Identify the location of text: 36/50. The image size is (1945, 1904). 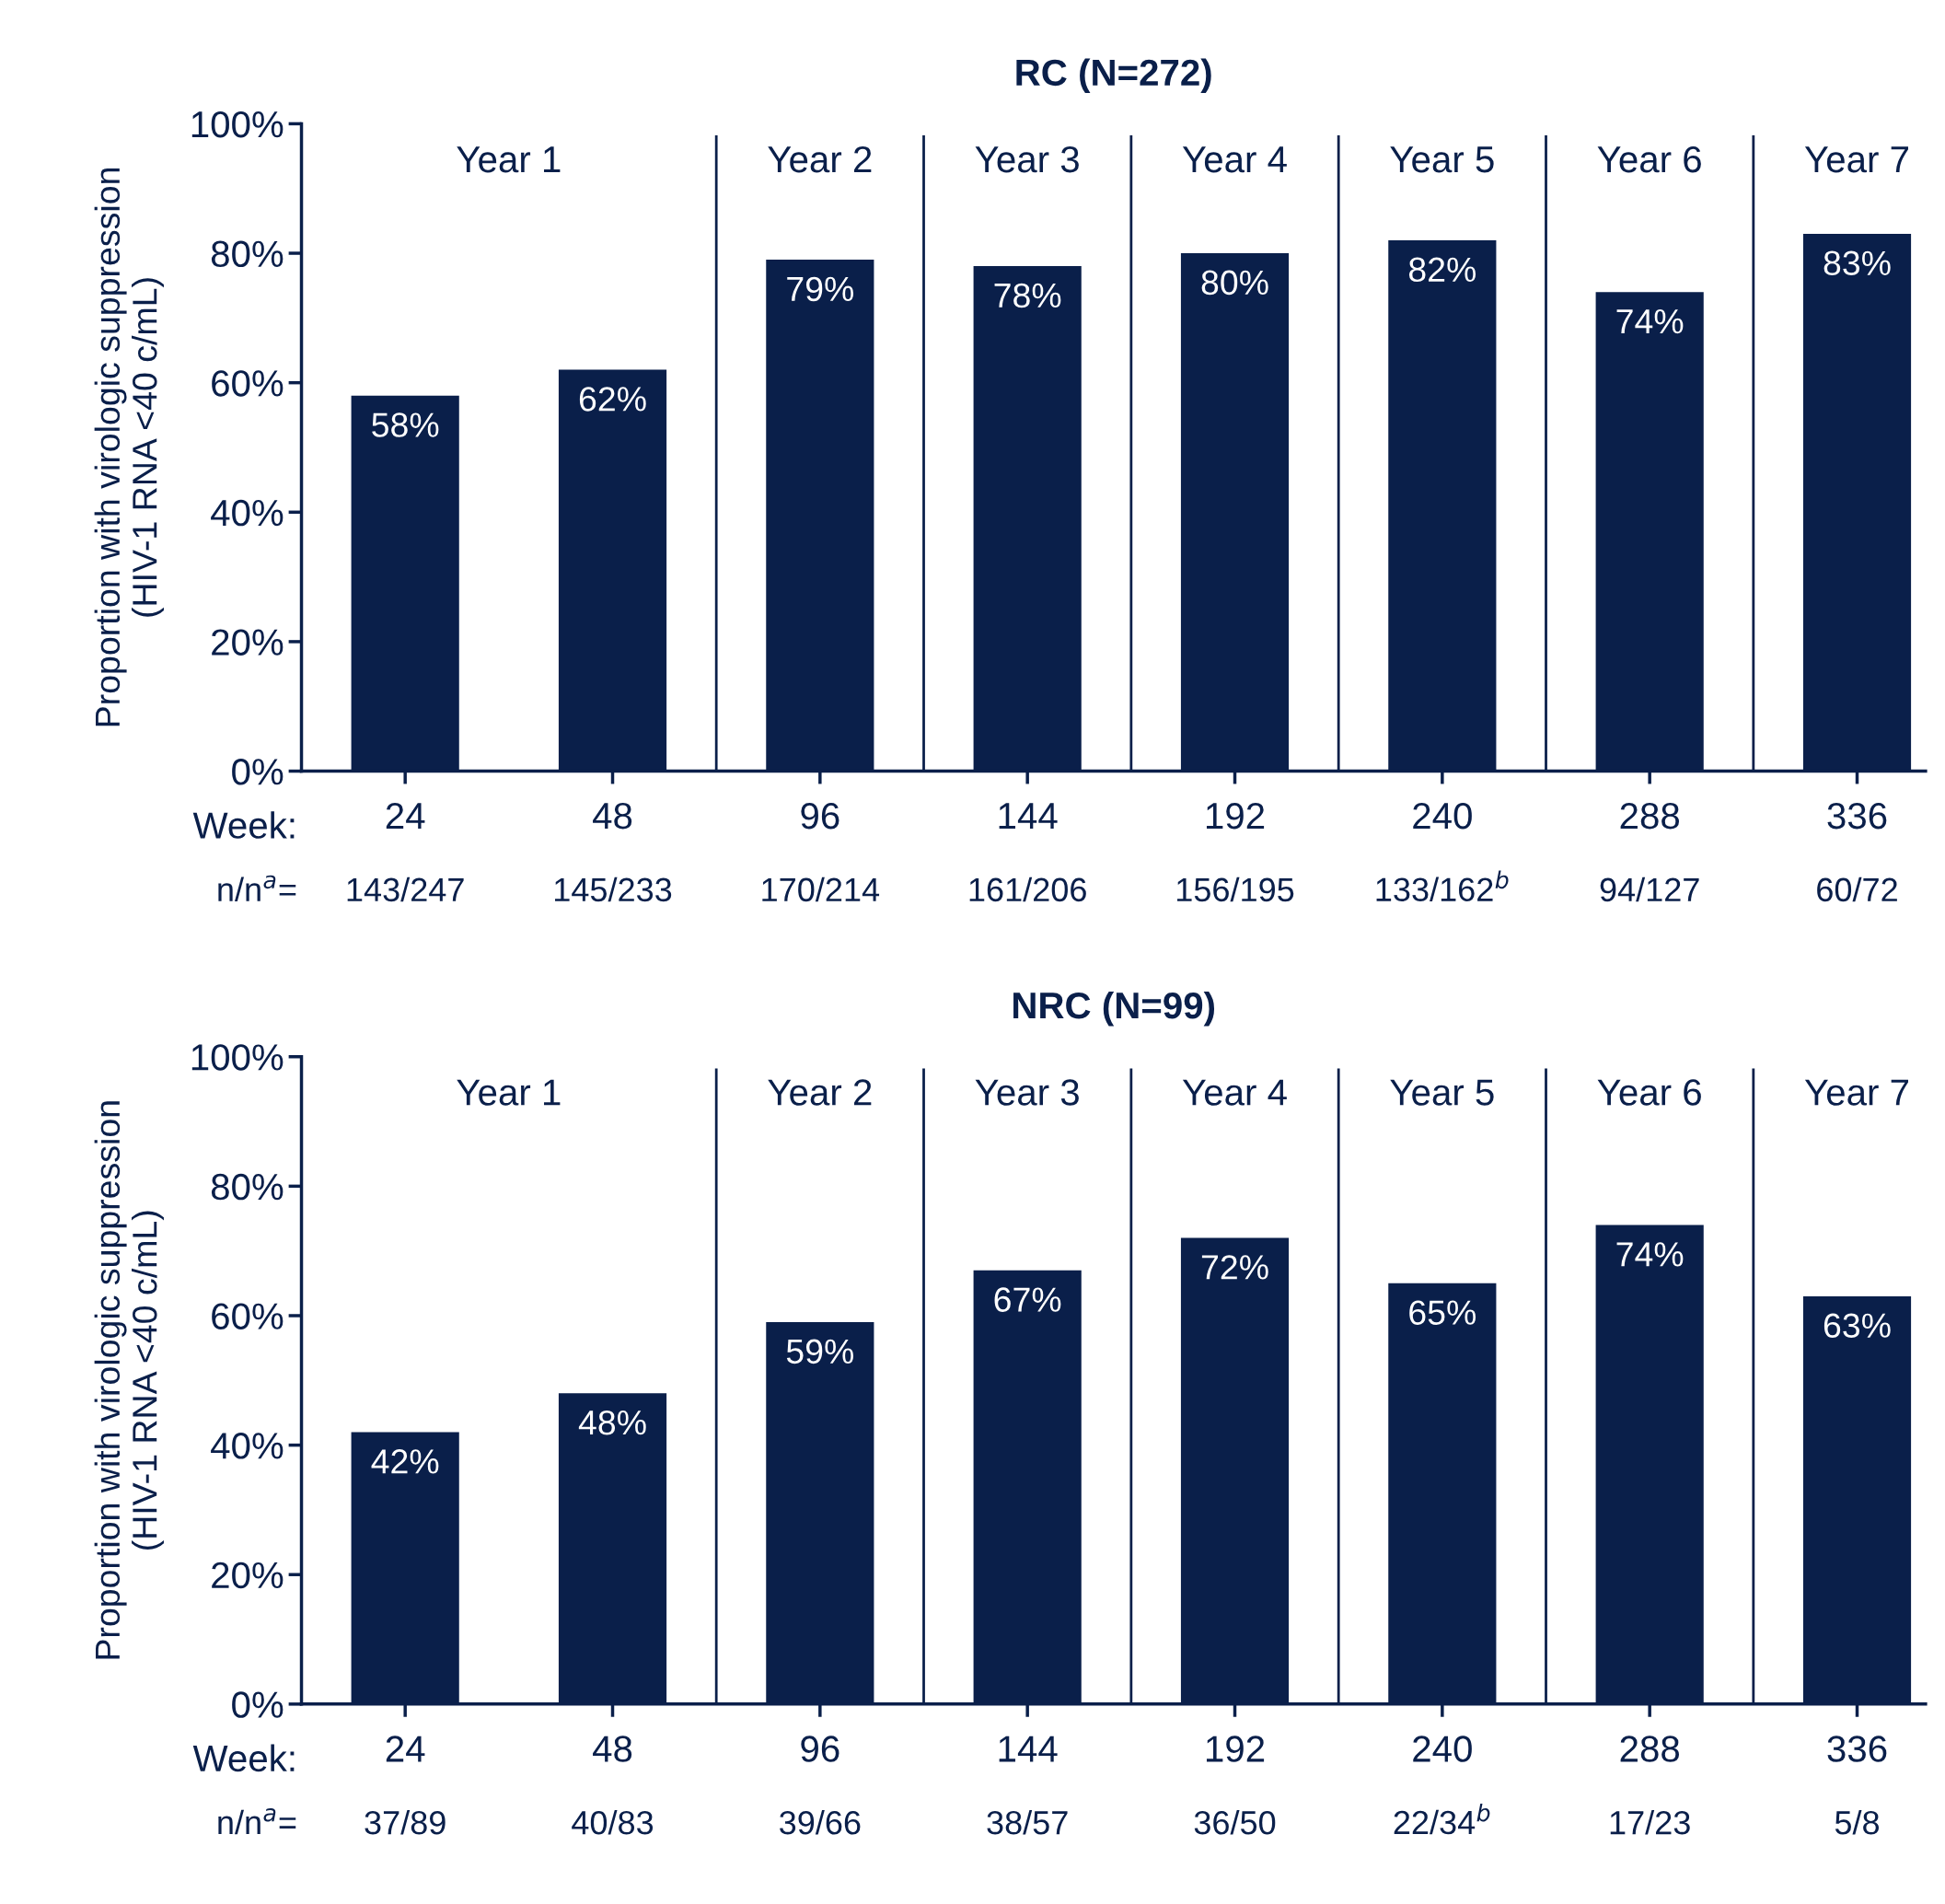
(1235, 1822).